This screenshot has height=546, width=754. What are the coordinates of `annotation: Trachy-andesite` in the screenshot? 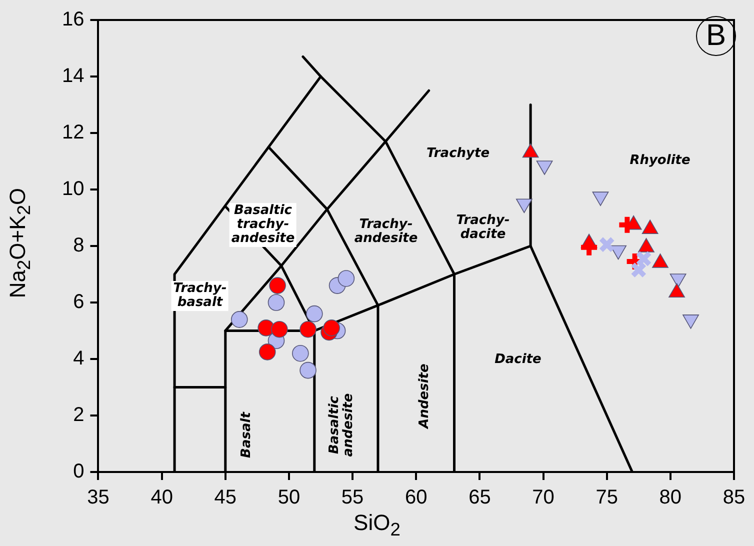 It's located at (386, 231).